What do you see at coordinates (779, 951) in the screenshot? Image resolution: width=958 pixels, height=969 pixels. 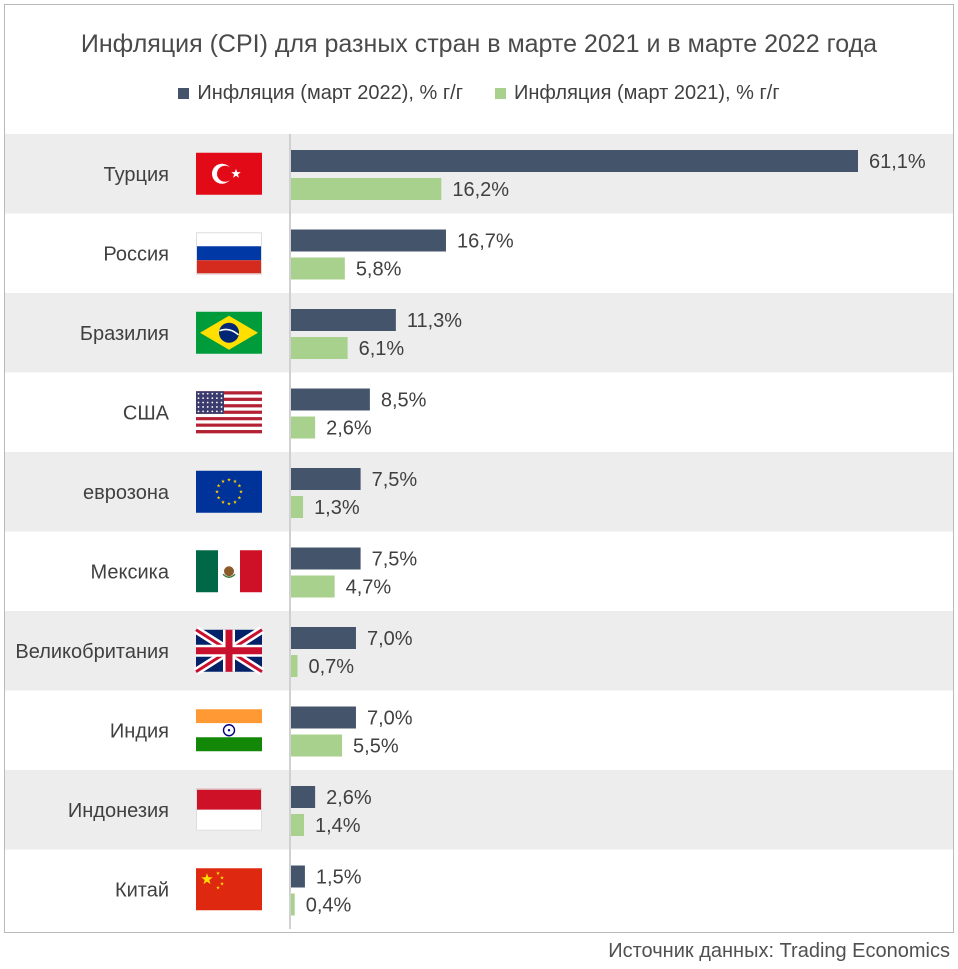 I see `source-note: Источник данных: Trading Economics` at bounding box center [779, 951].